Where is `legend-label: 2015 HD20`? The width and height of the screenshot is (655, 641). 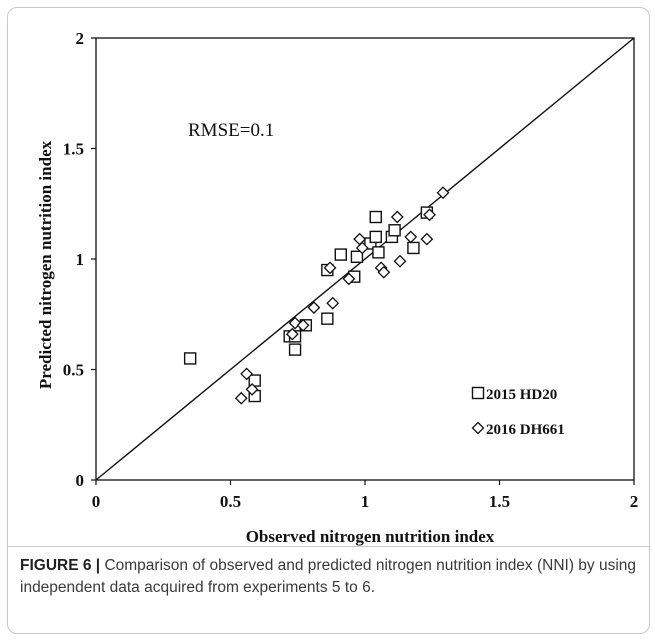 legend-label: 2015 HD20 is located at coordinates (521, 395).